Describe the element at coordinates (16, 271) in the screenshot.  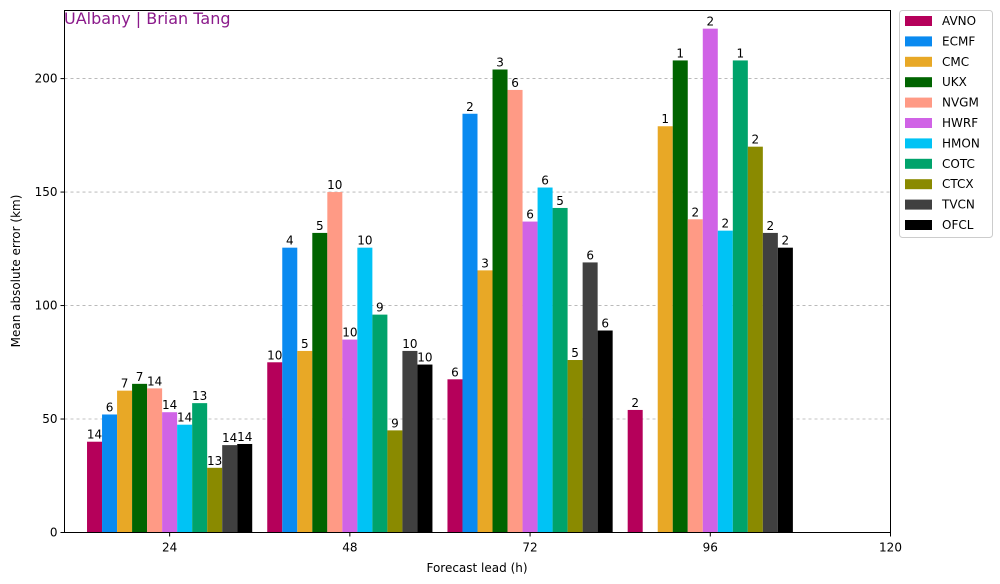
I see `y-axis-title: Mean absolute error (km)` at that location.